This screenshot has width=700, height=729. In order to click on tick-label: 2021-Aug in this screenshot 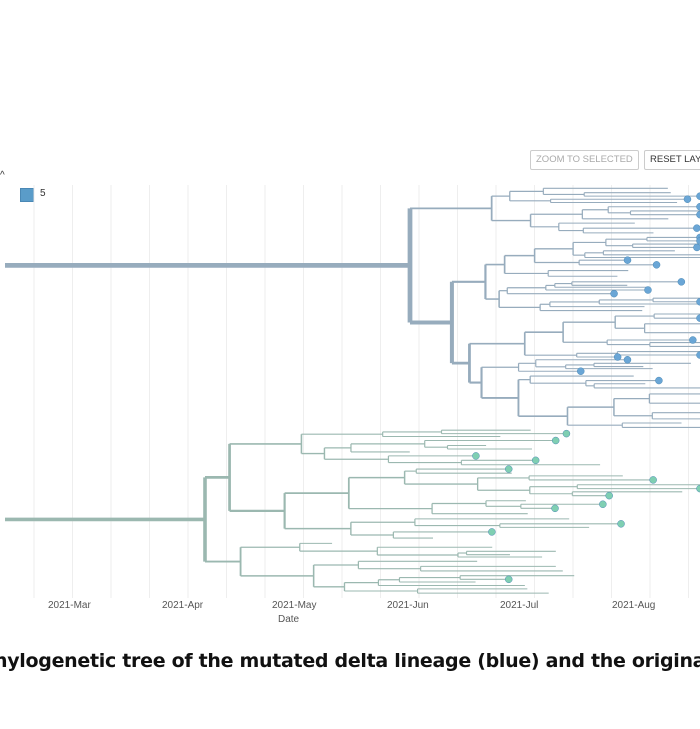, I will do `click(633, 605)`.